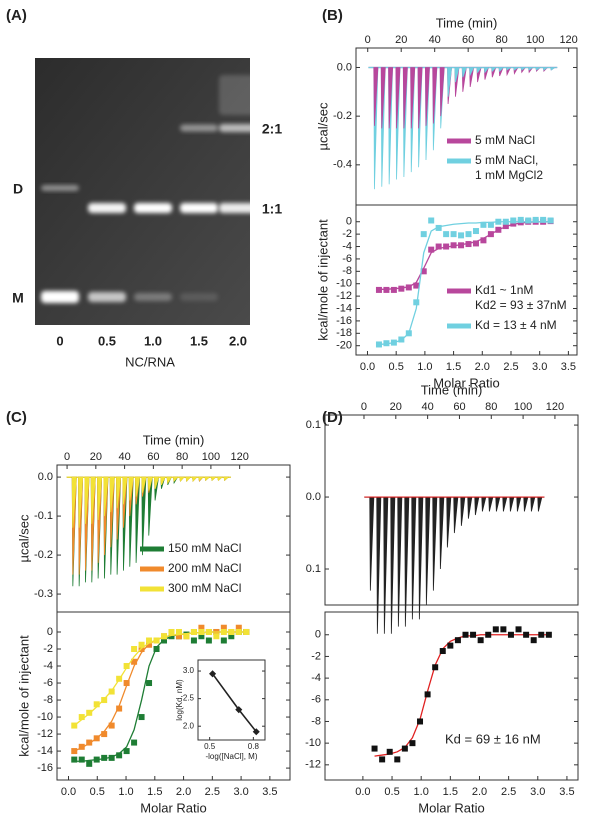  What do you see at coordinates (142, 191) in the screenshot?
I see `gel-image` at bounding box center [142, 191].